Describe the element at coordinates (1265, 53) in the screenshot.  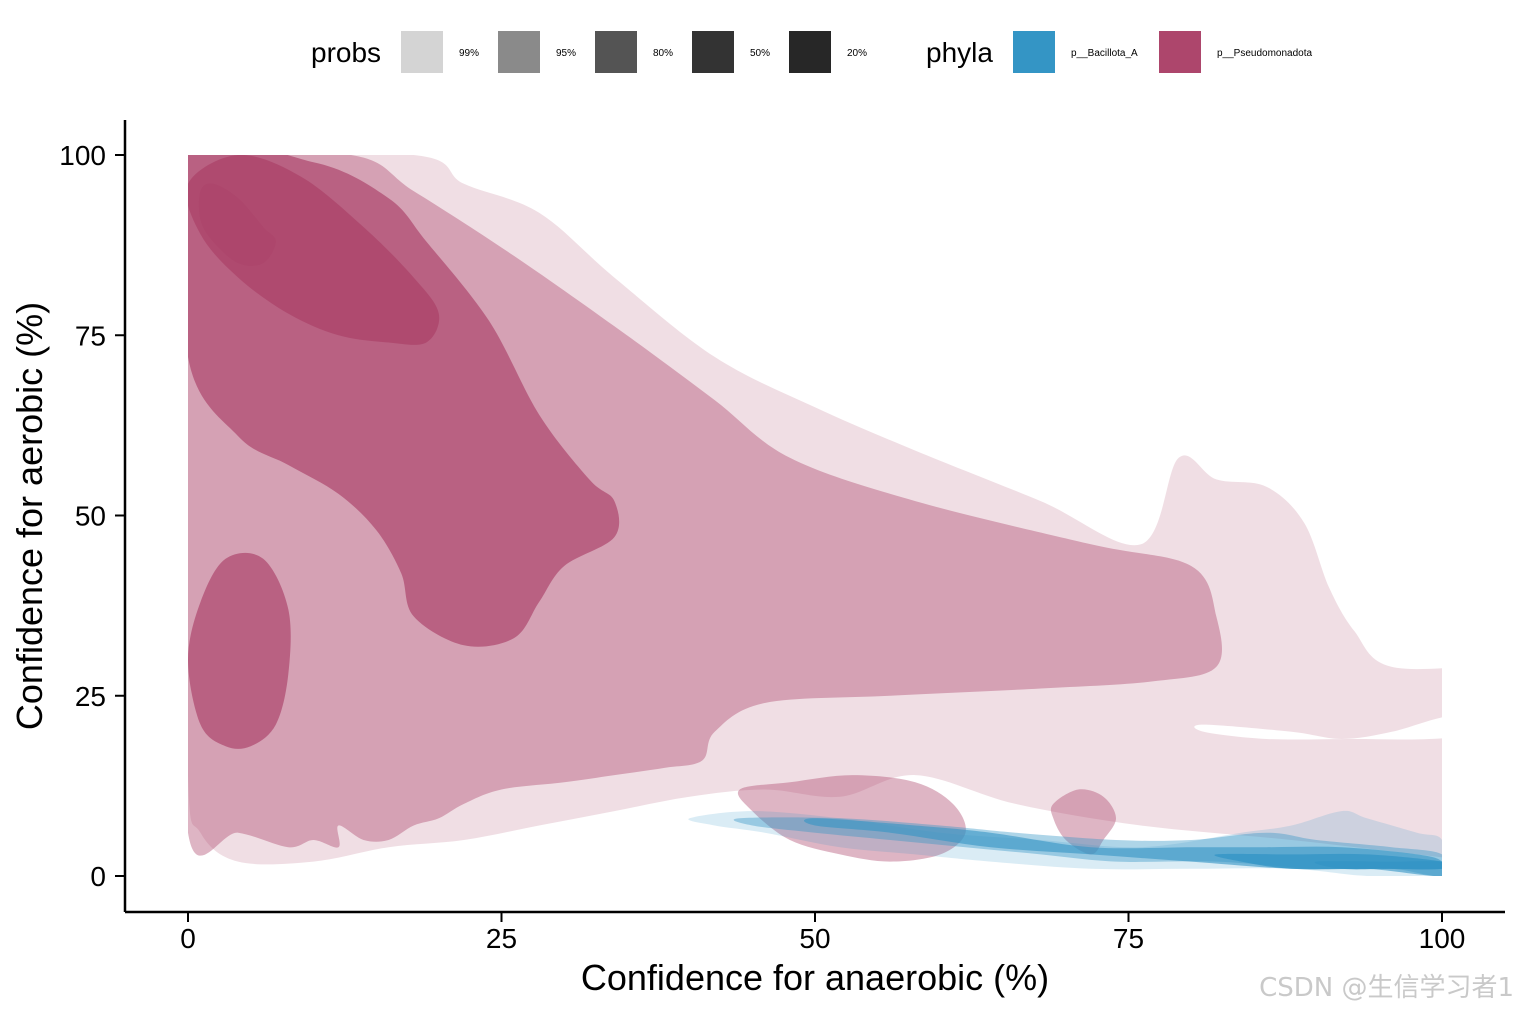
I see `legend-phyla-label: p__Pseudomonadota` at that location.